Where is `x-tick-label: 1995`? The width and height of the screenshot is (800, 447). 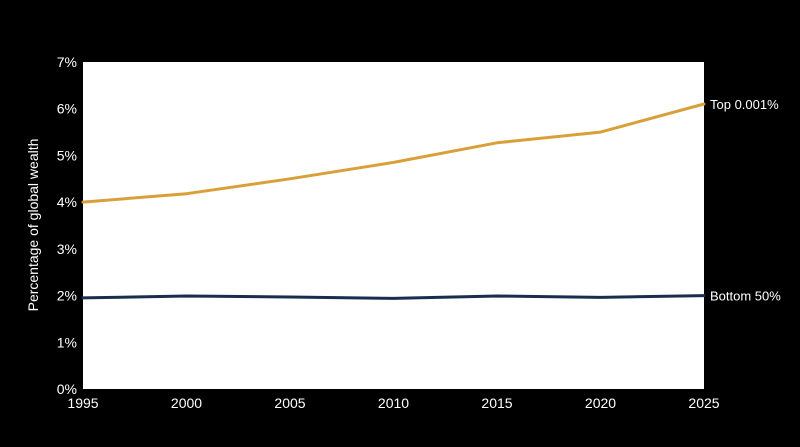
x-tick-label: 1995 is located at coordinates (82, 403).